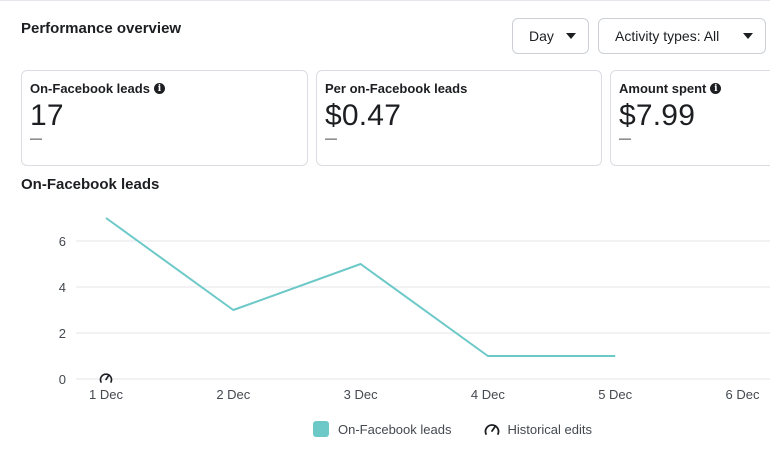  I want to click on y-tick-label: 6, so click(62, 241).